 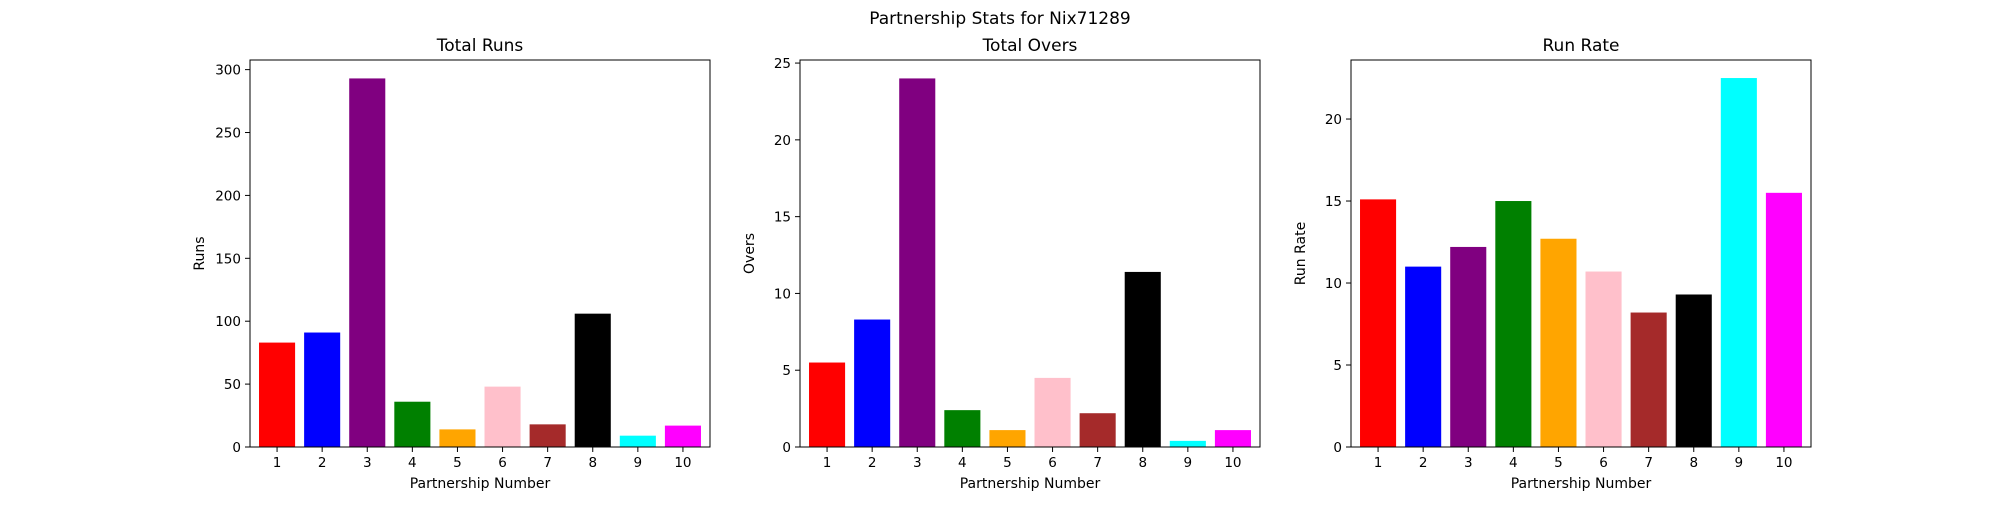 I want to click on y-tick-label: 300, so click(x=228, y=71).